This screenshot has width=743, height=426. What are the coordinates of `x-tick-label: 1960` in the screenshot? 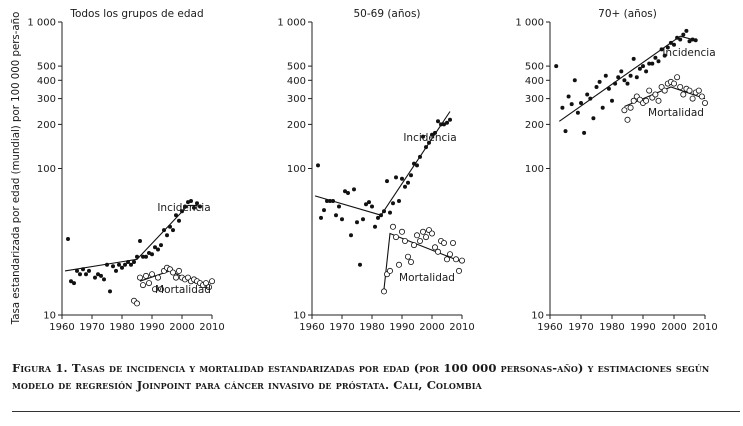 It's located at (61, 327).